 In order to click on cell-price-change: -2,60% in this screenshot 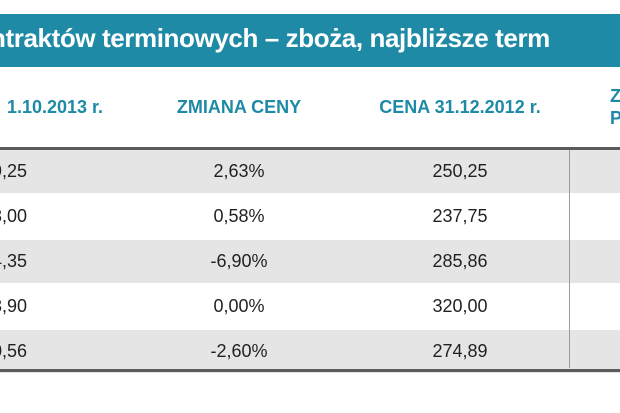, I will do `click(239, 351)`.